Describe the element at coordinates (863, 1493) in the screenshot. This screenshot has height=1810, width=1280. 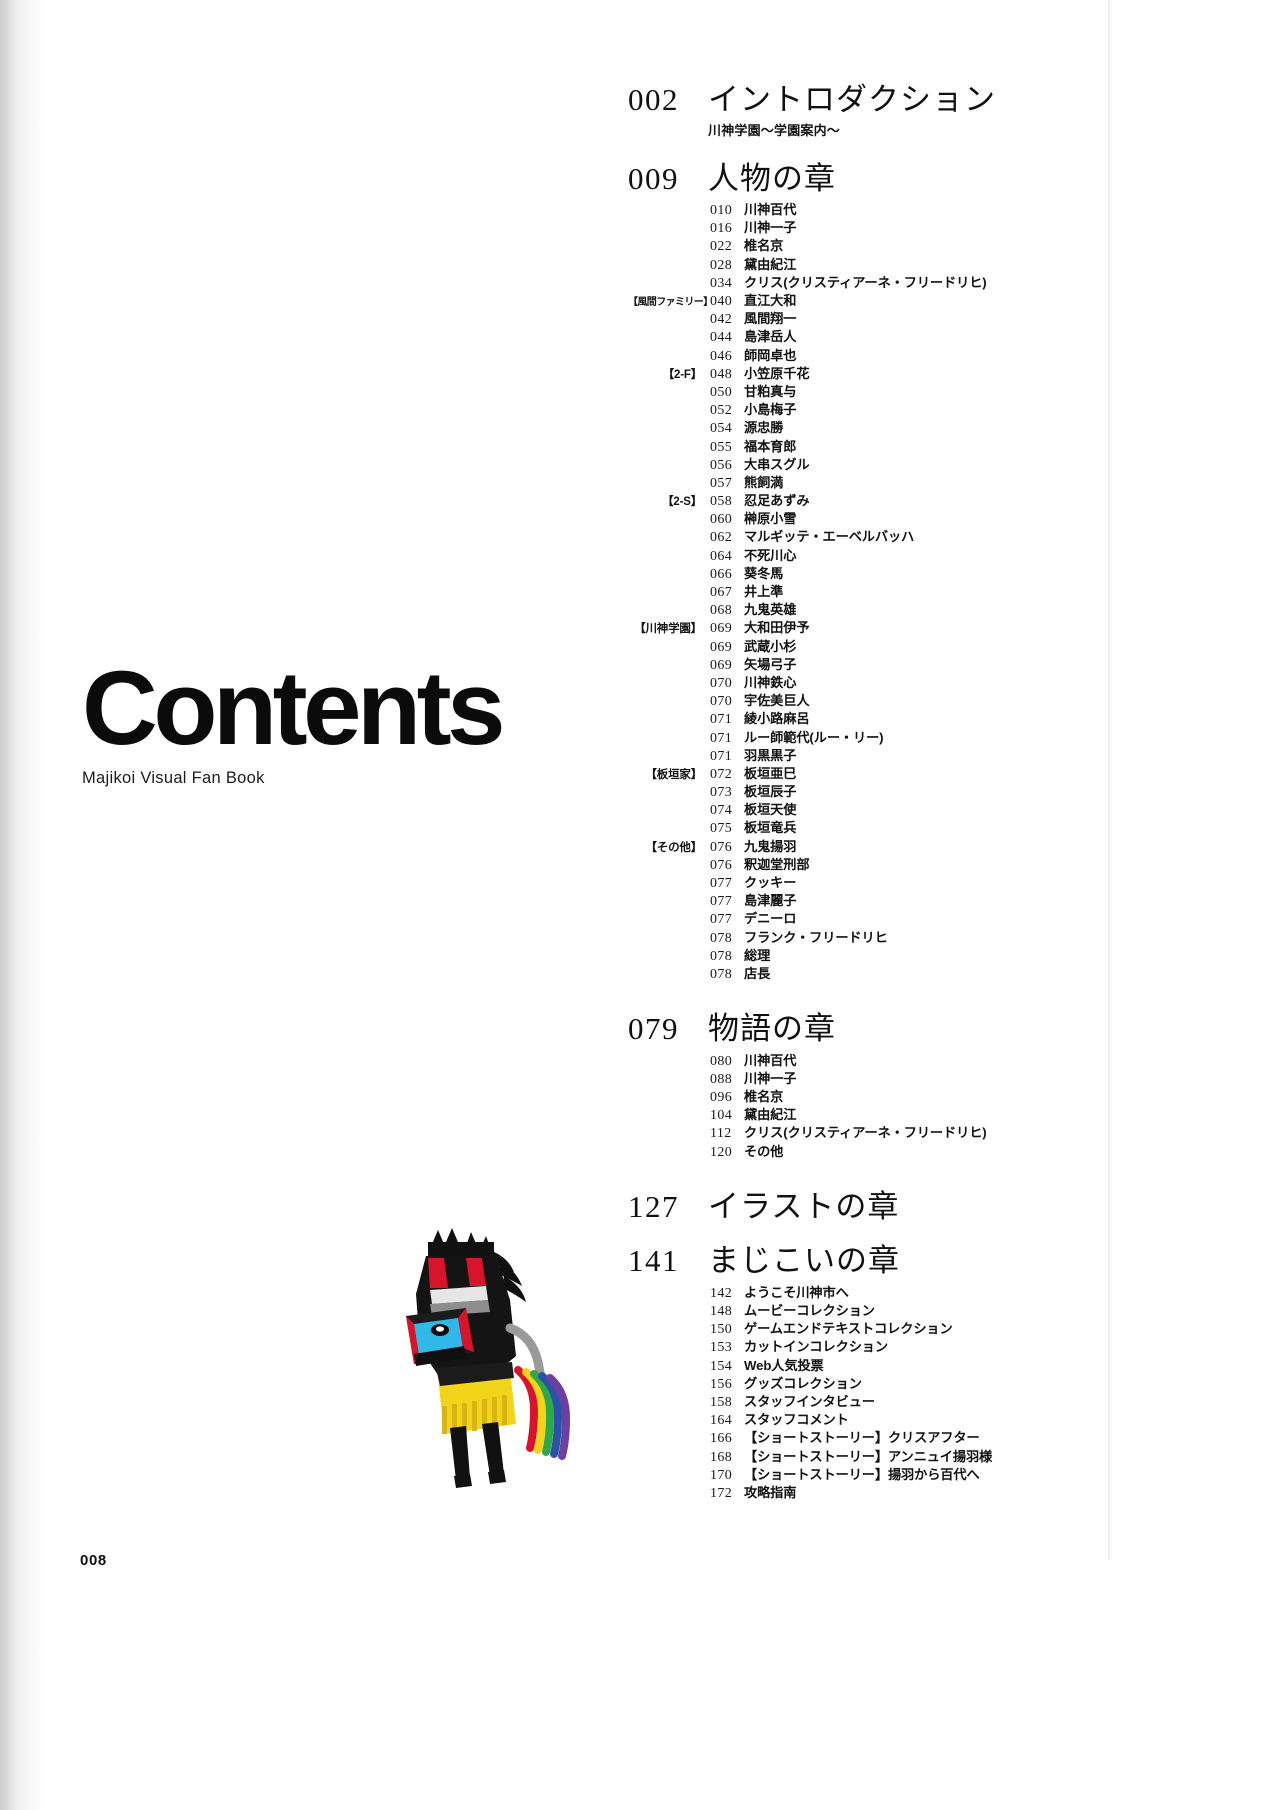
I see `toc-entry: 172 攻略指南` at that location.